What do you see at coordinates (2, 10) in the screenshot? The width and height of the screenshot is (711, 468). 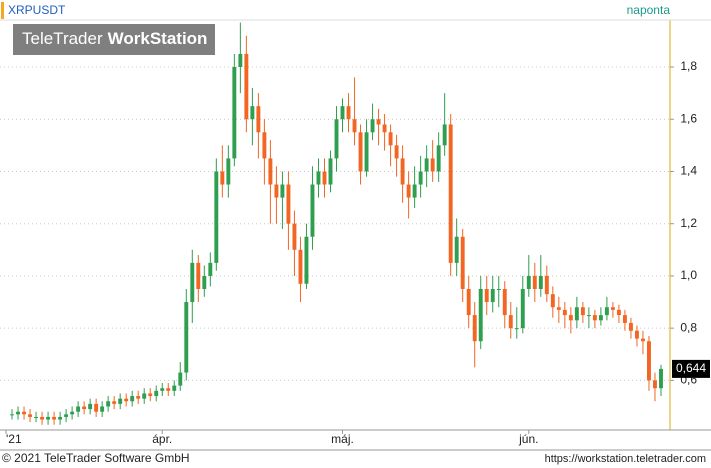 I see `symbol-marker` at bounding box center [2, 10].